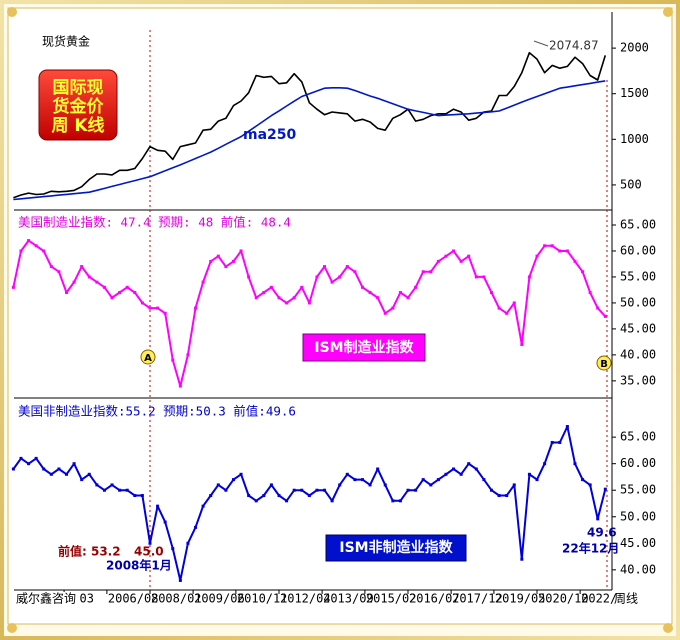 The height and width of the screenshot is (640, 680). What do you see at coordinates (638, 328) in the screenshot?
I see `y-tick-label: 45.00` at bounding box center [638, 328].